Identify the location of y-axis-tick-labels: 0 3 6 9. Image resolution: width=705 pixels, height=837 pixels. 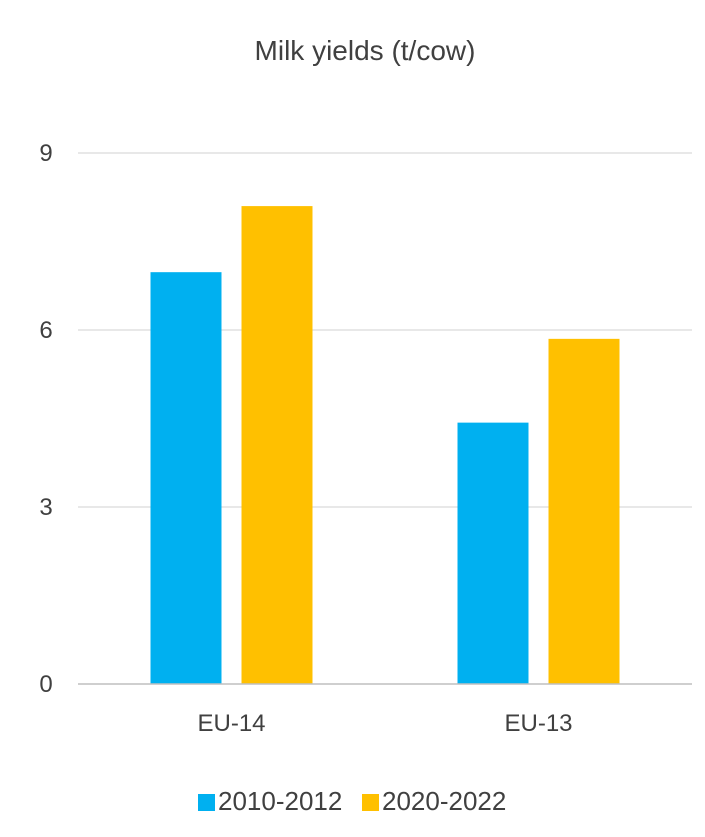
(45, 419).